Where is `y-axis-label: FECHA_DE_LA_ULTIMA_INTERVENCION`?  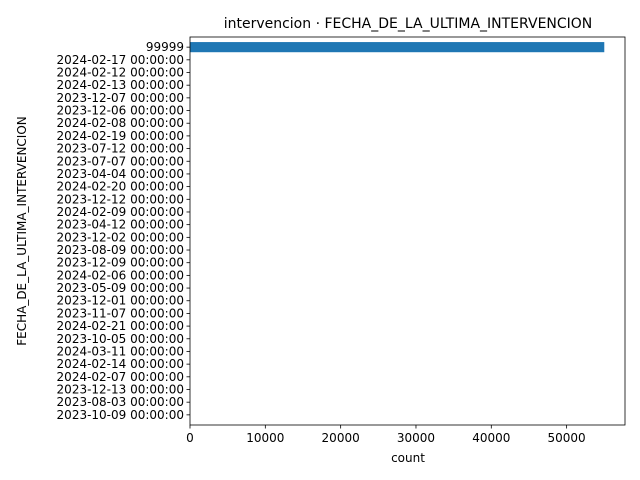 y-axis-label: FECHA_DE_LA_ULTIMA_INTERVENCION is located at coordinates (22, 231).